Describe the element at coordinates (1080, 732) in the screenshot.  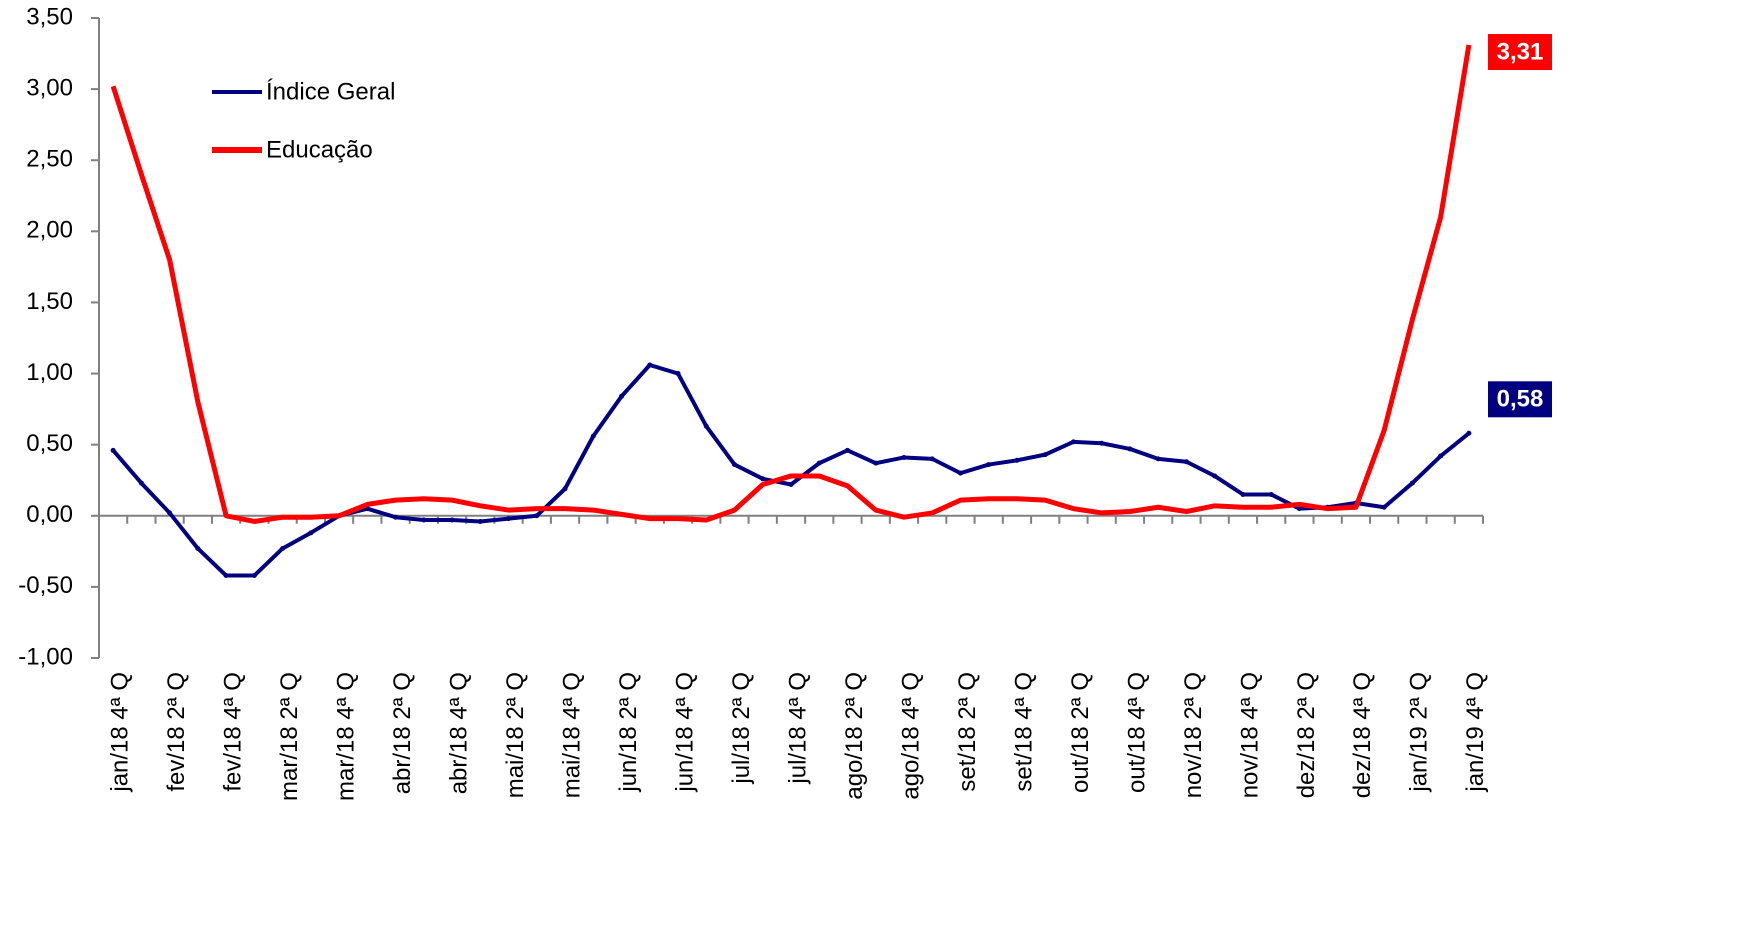
I see `x-tick-label: out/18 2ª Q` at that location.